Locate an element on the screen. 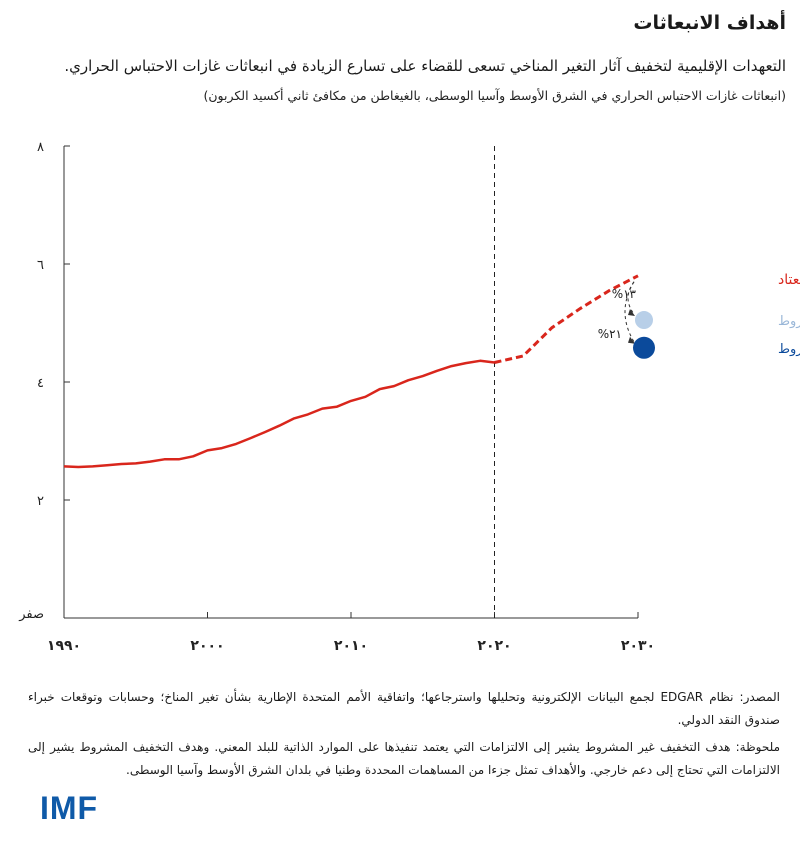  x-tick-label: ٢٠٣٠ is located at coordinates (638, 646).